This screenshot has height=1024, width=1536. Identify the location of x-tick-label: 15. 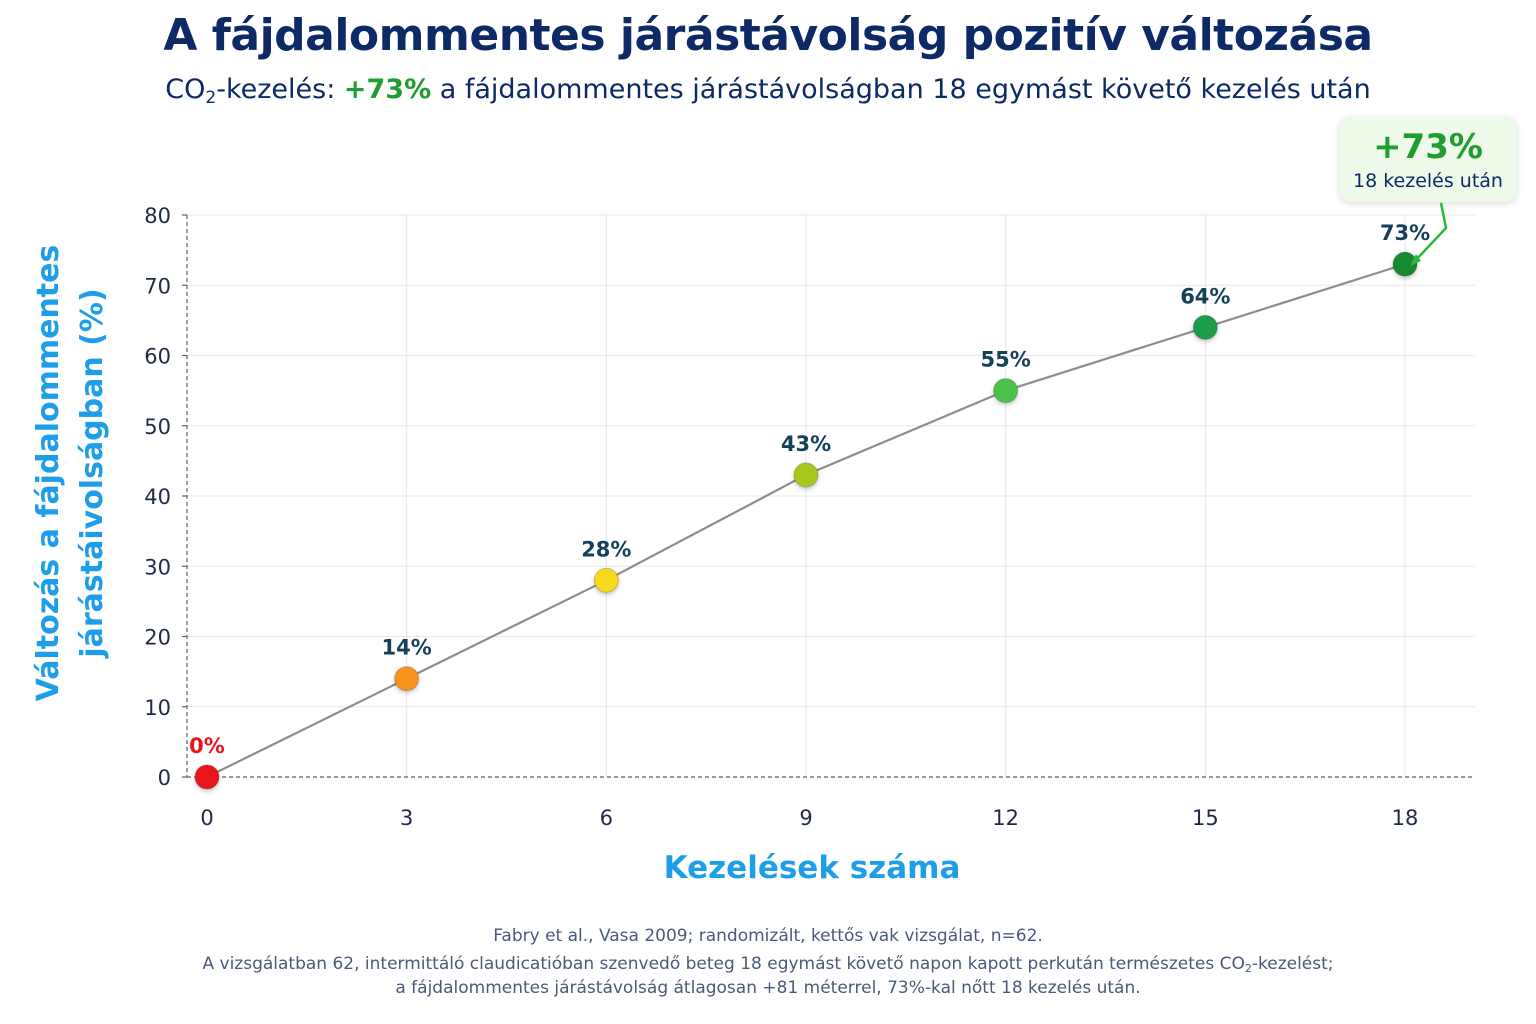
(1205, 818).